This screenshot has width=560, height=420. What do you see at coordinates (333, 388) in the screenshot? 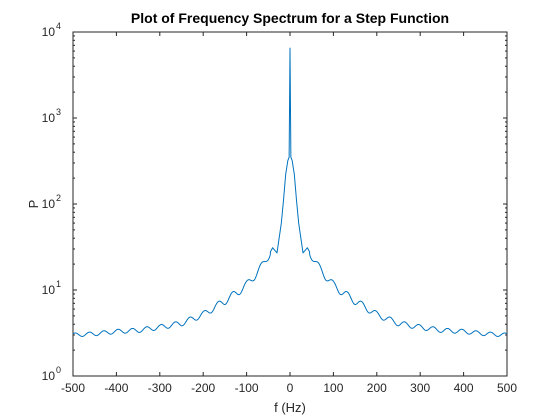
I see `x-tick-label: 100` at bounding box center [333, 388].